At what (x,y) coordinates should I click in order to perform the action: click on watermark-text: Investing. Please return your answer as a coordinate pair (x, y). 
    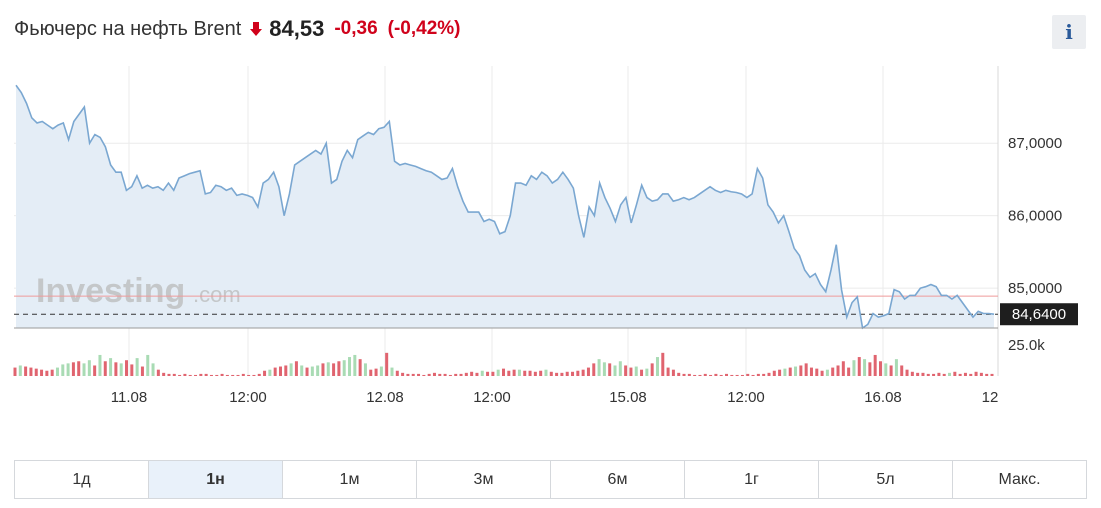
    Looking at the image, I should click on (110, 291).